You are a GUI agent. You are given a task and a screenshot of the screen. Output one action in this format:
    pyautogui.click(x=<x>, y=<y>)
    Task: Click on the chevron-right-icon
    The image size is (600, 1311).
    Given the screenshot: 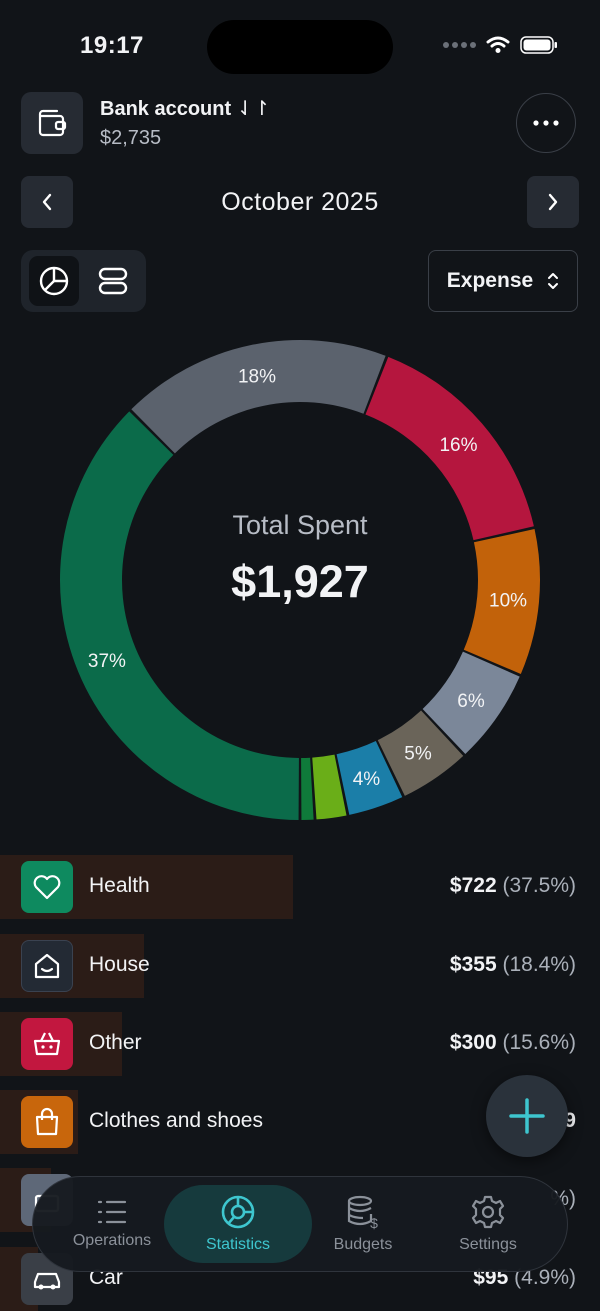 What is the action you would take?
    pyautogui.click(x=553, y=202)
    